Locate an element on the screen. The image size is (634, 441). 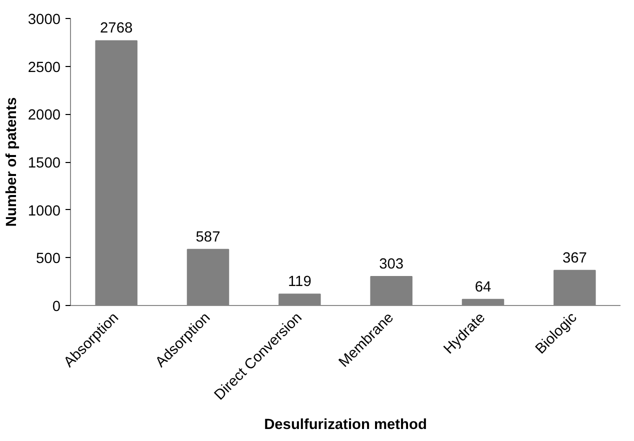
y-tick-label: 1000 is located at coordinates (44, 211).